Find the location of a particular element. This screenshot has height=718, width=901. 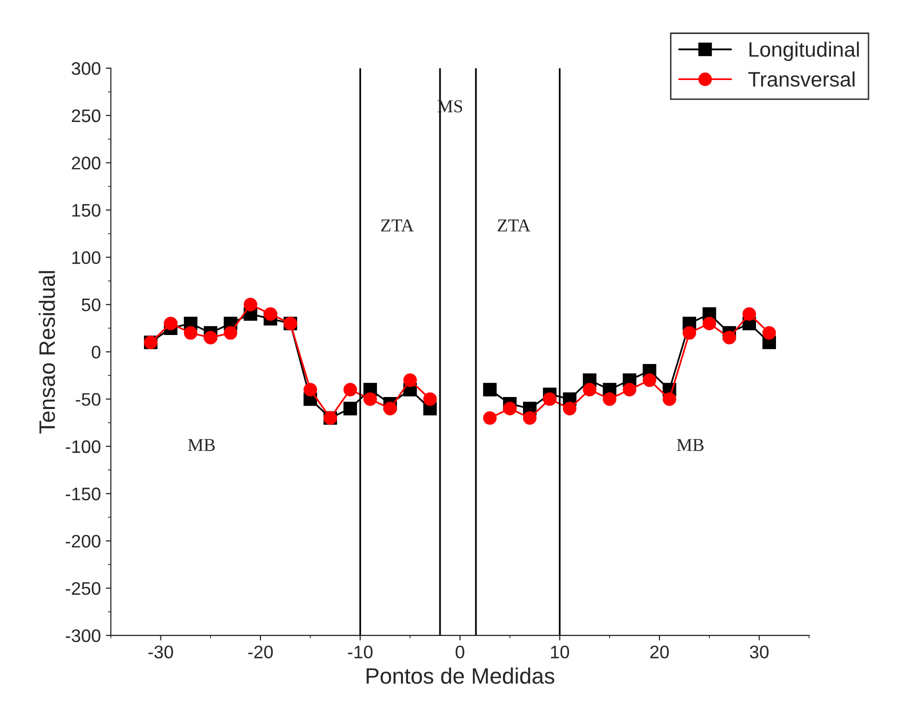

x-tick-label: 20 is located at coordinates (659, 652).